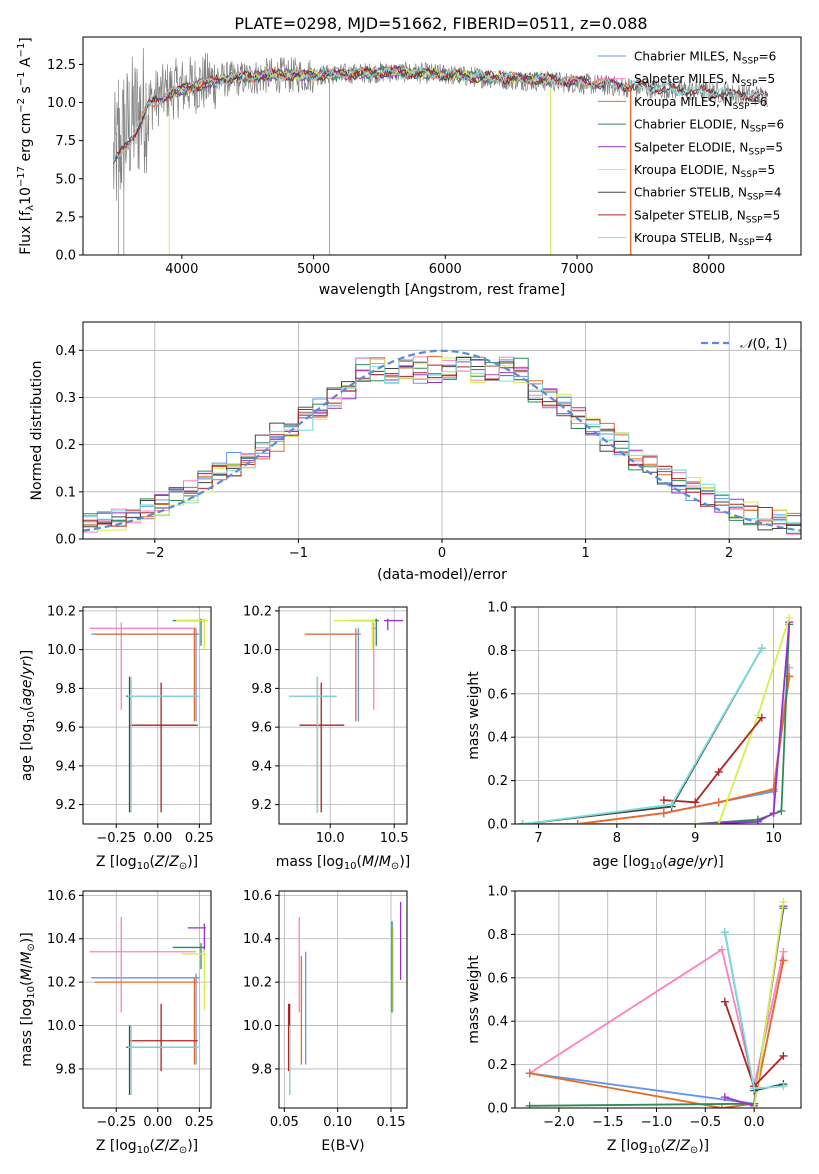  What do you see at coordinates (445, 269) in the screenshot?
I see `x-tick-label: 6000` at bounding box center [445, 269].